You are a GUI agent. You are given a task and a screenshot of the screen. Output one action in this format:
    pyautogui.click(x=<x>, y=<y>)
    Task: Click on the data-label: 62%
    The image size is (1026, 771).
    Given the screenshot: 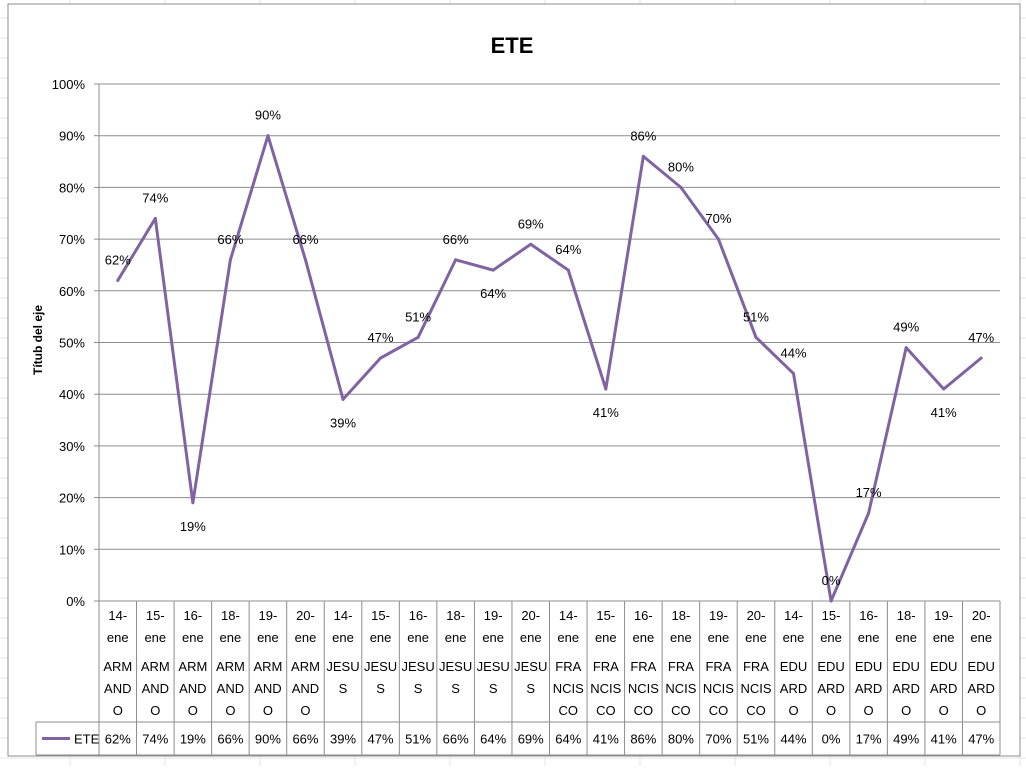 What is the action you would take?
    pyautogui.click(x=118, y=259)
    